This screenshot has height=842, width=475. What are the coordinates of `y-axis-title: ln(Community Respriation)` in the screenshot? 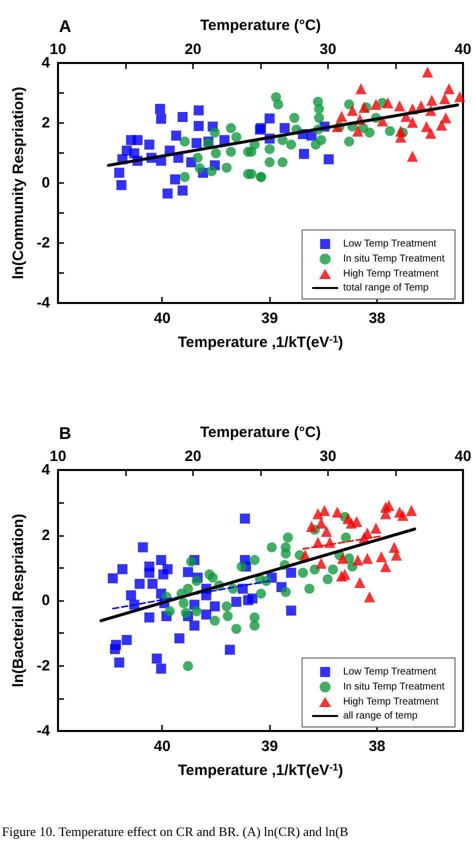 It's located at (18, 183).